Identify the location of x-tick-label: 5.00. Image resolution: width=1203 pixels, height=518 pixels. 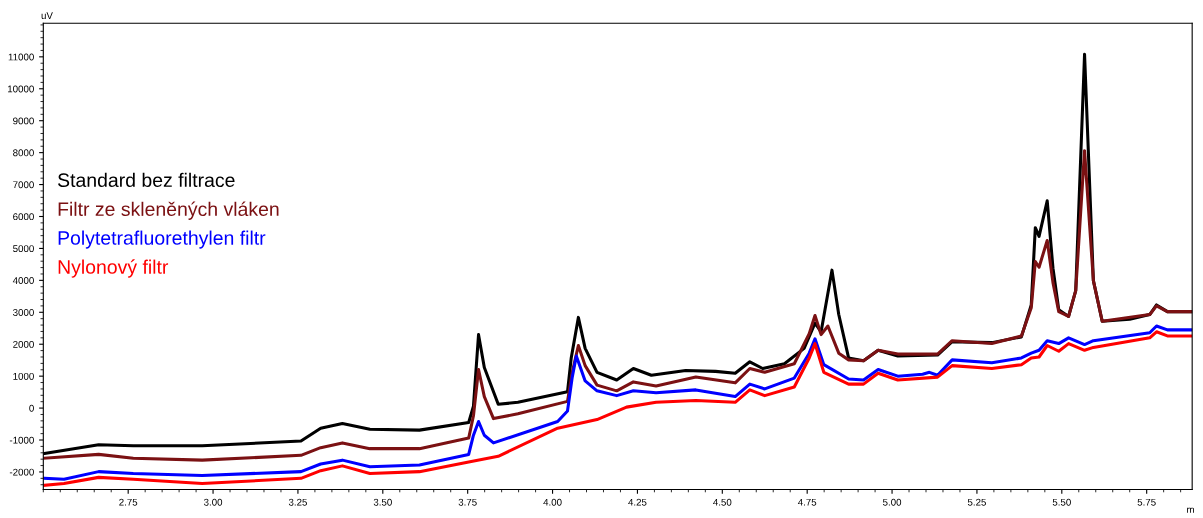
(892, 502).